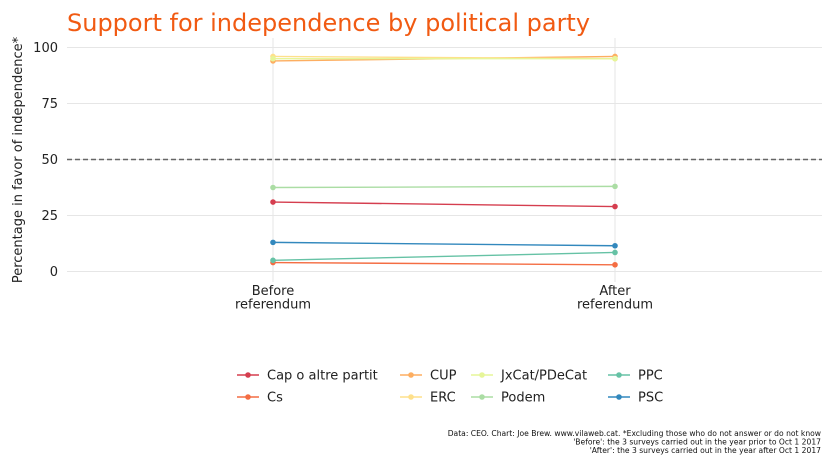 The width and height of the screenshot is (829, 466). I want to click on legend-label: PSC, so click(650, 398).